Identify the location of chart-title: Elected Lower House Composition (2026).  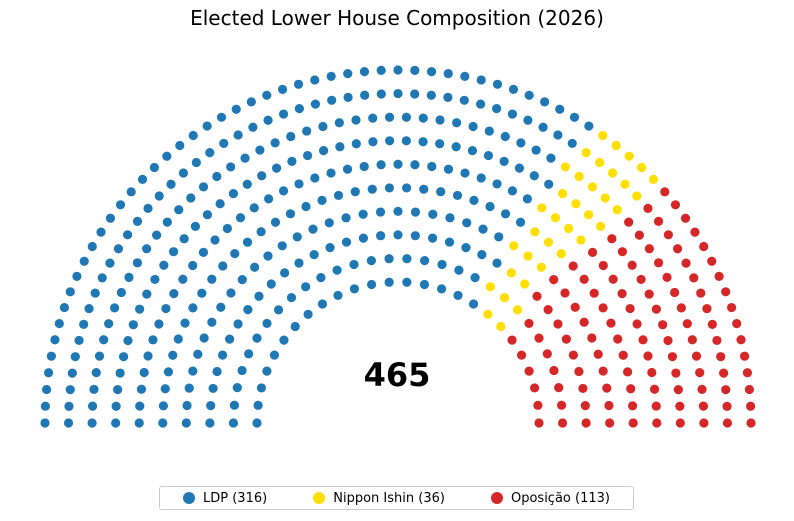
(397, 18).